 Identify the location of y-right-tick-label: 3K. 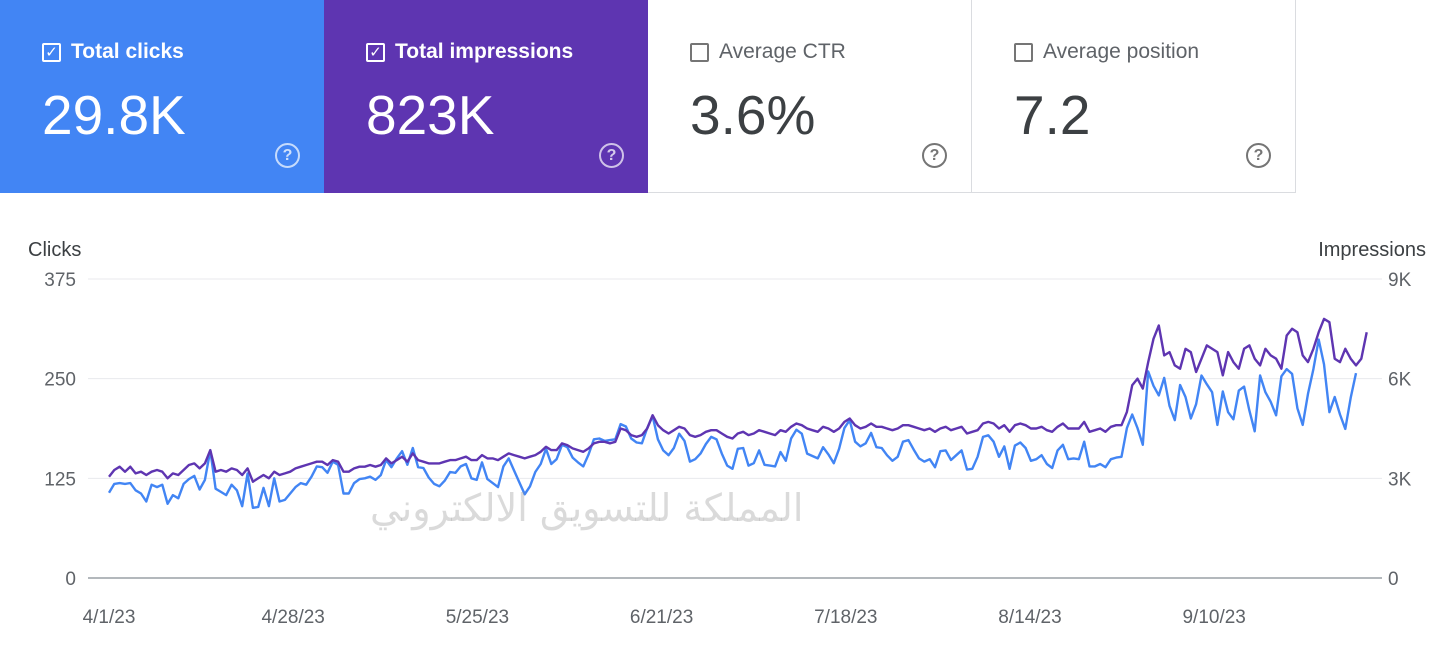
(1400, 479).